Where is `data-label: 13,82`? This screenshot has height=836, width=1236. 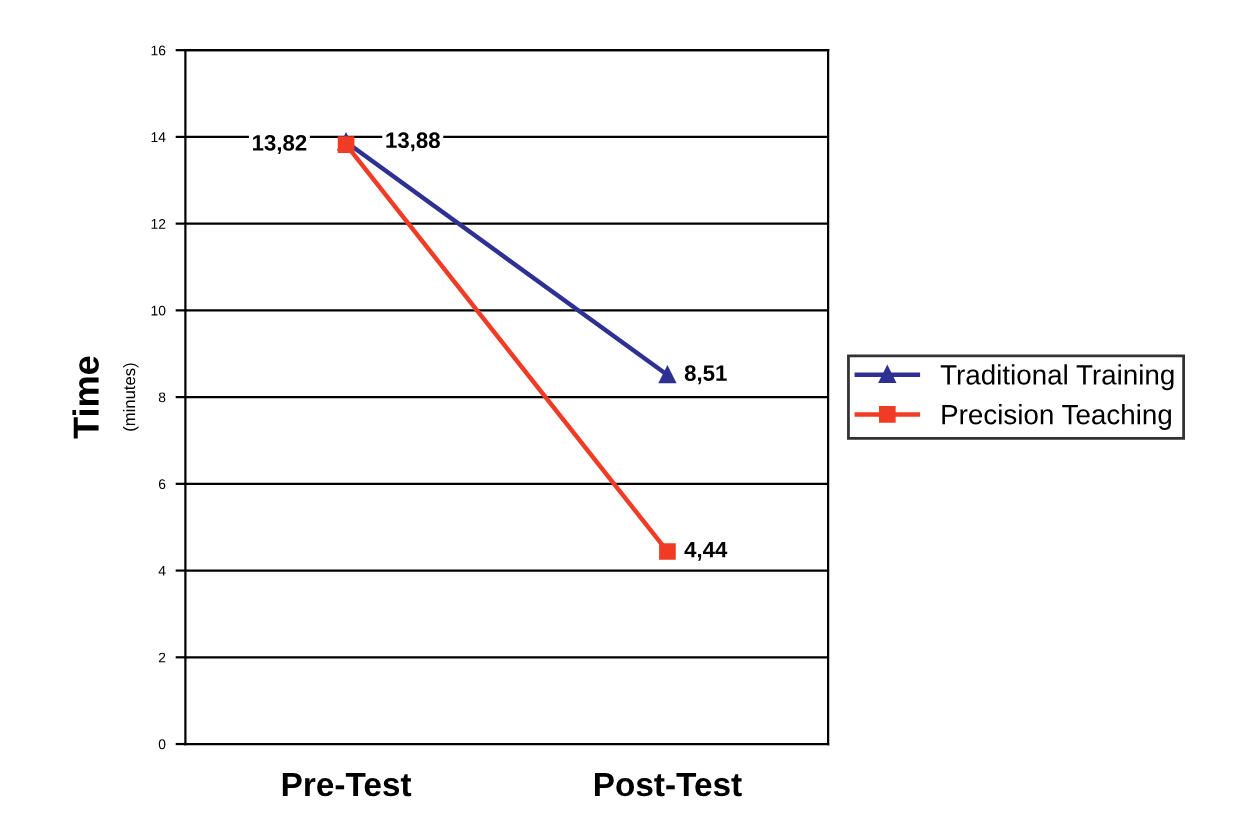
data-label: 13,82 is located at coordinates (279, 144).